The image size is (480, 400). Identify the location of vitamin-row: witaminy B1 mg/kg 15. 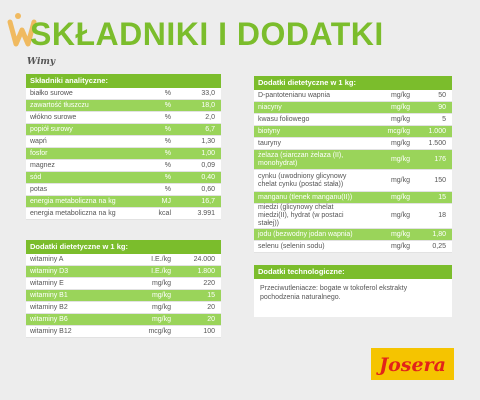
(123, 296).